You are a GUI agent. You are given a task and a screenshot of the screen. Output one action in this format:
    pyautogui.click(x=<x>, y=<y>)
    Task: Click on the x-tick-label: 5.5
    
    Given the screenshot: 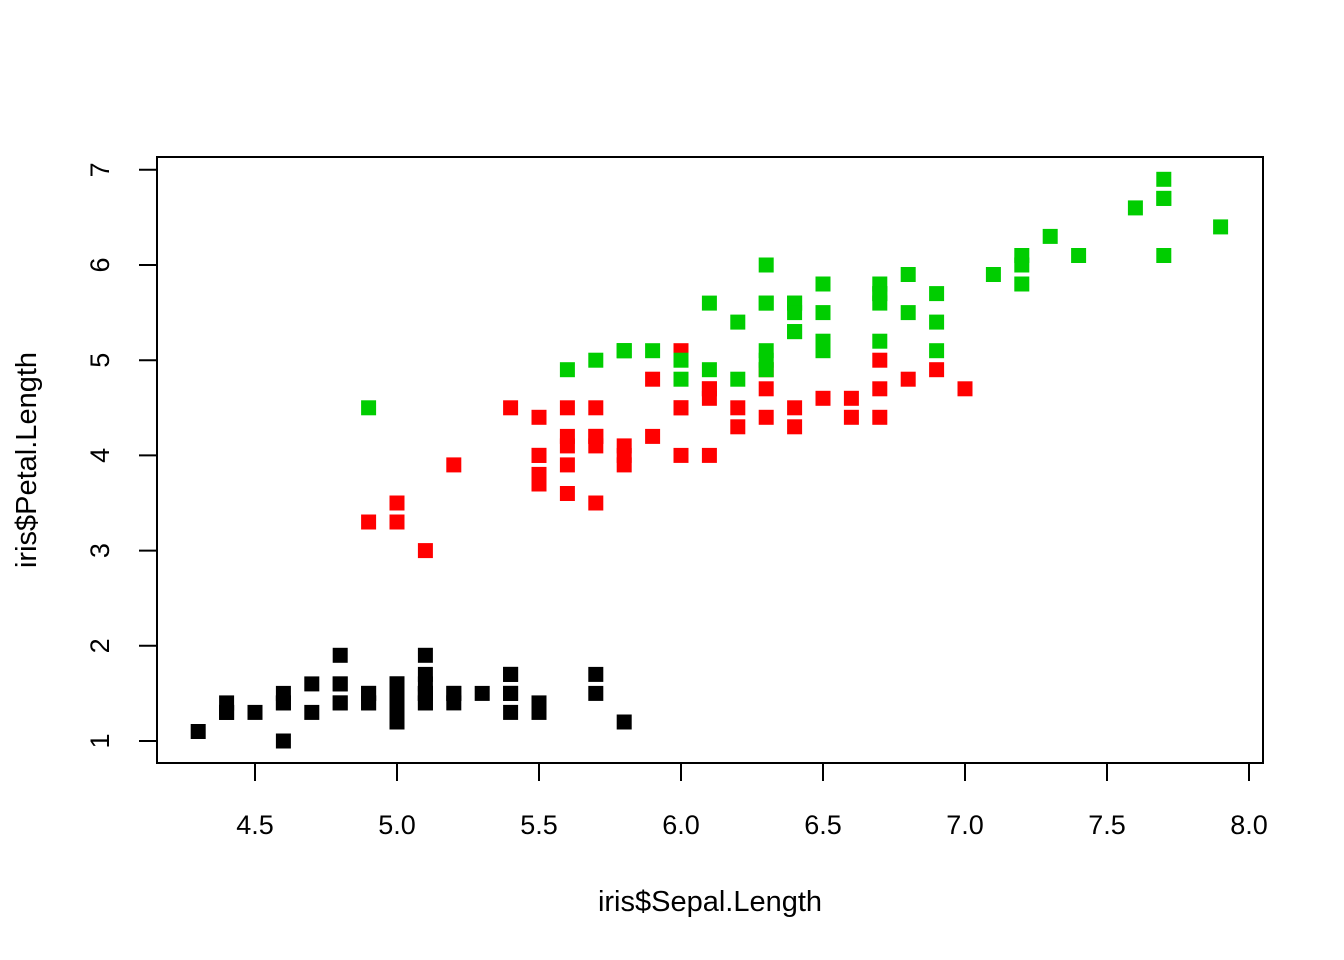 What is the action you would take?
    pyautogui.click(x=539, y=825)
    